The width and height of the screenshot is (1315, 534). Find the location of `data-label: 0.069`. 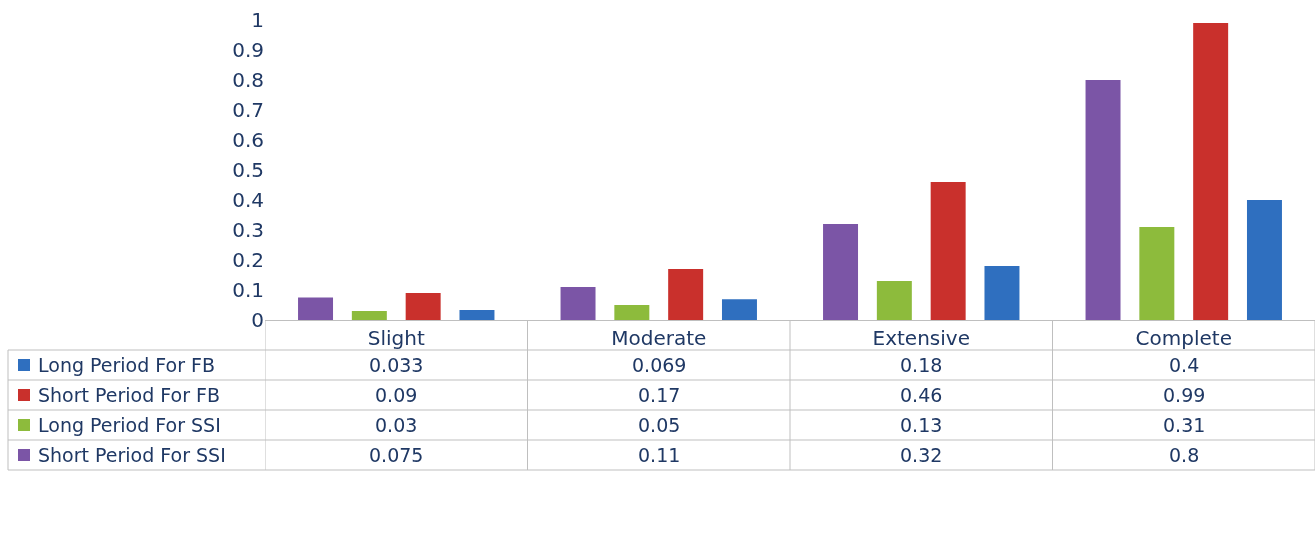

data-label: 0.069 is located at coordinates (659, 365).